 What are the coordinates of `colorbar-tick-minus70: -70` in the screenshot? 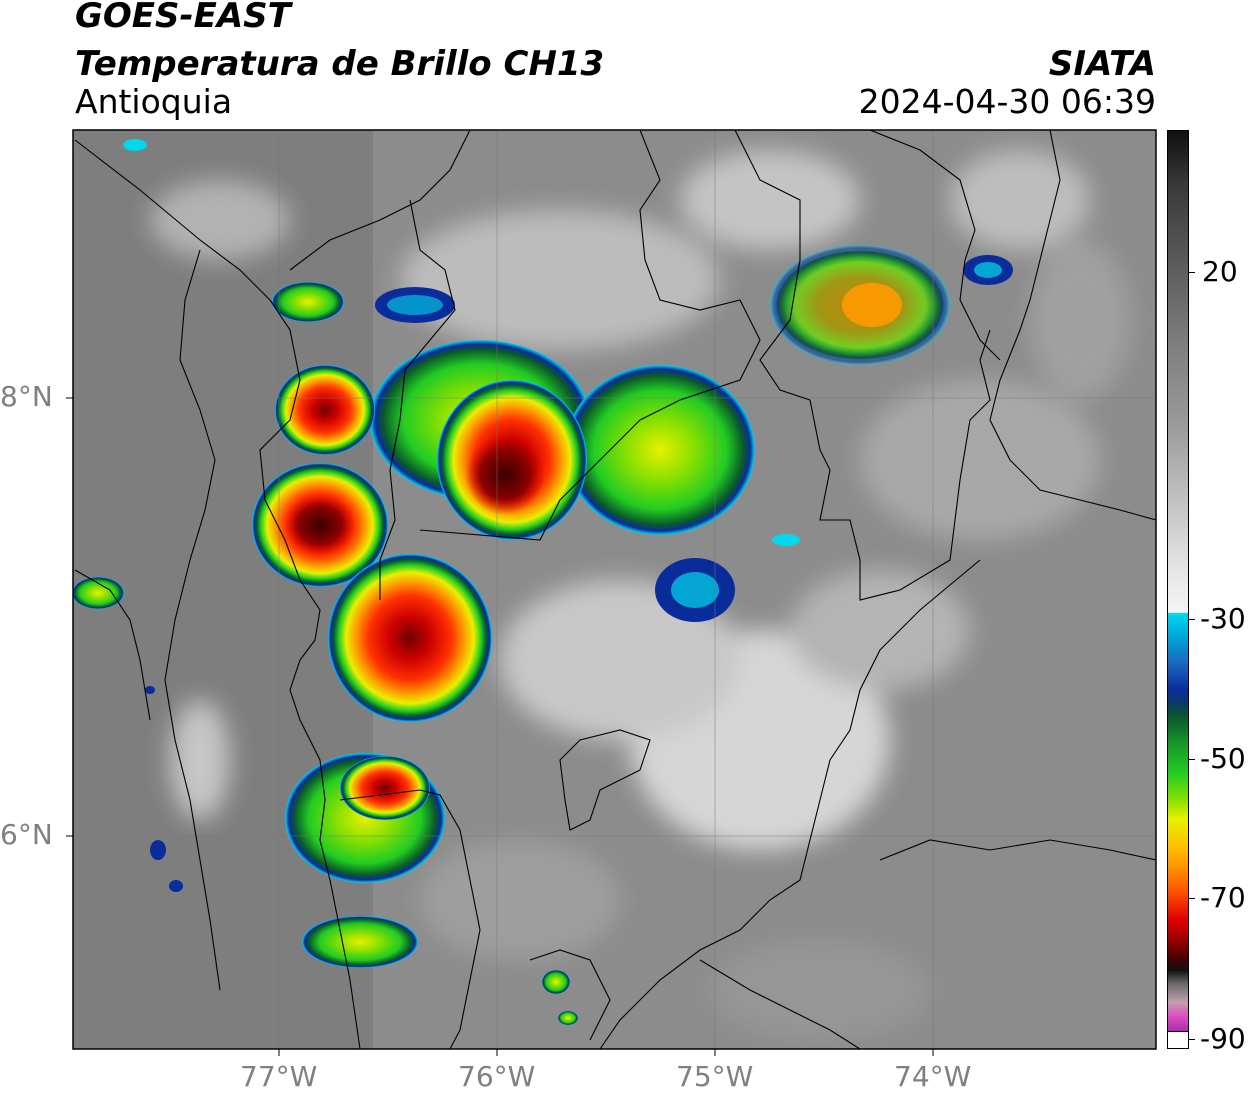 It's located at (1223, 897).